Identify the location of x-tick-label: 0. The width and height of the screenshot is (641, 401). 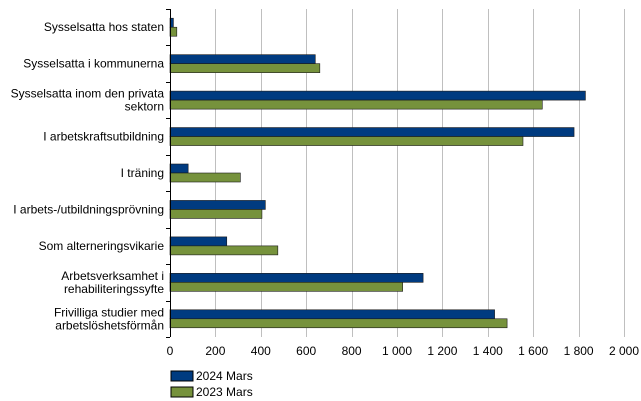
(170, 351).